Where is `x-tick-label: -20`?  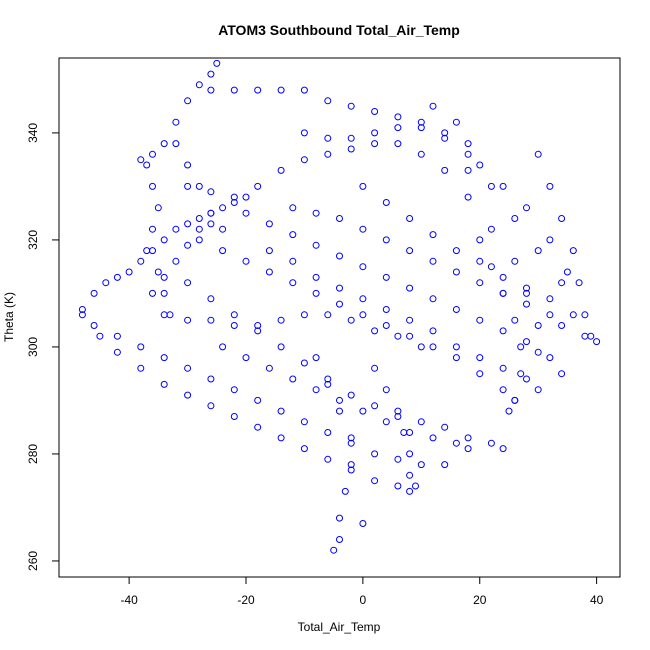 x-tick-label: -20 is located at coordinates (246, 600).